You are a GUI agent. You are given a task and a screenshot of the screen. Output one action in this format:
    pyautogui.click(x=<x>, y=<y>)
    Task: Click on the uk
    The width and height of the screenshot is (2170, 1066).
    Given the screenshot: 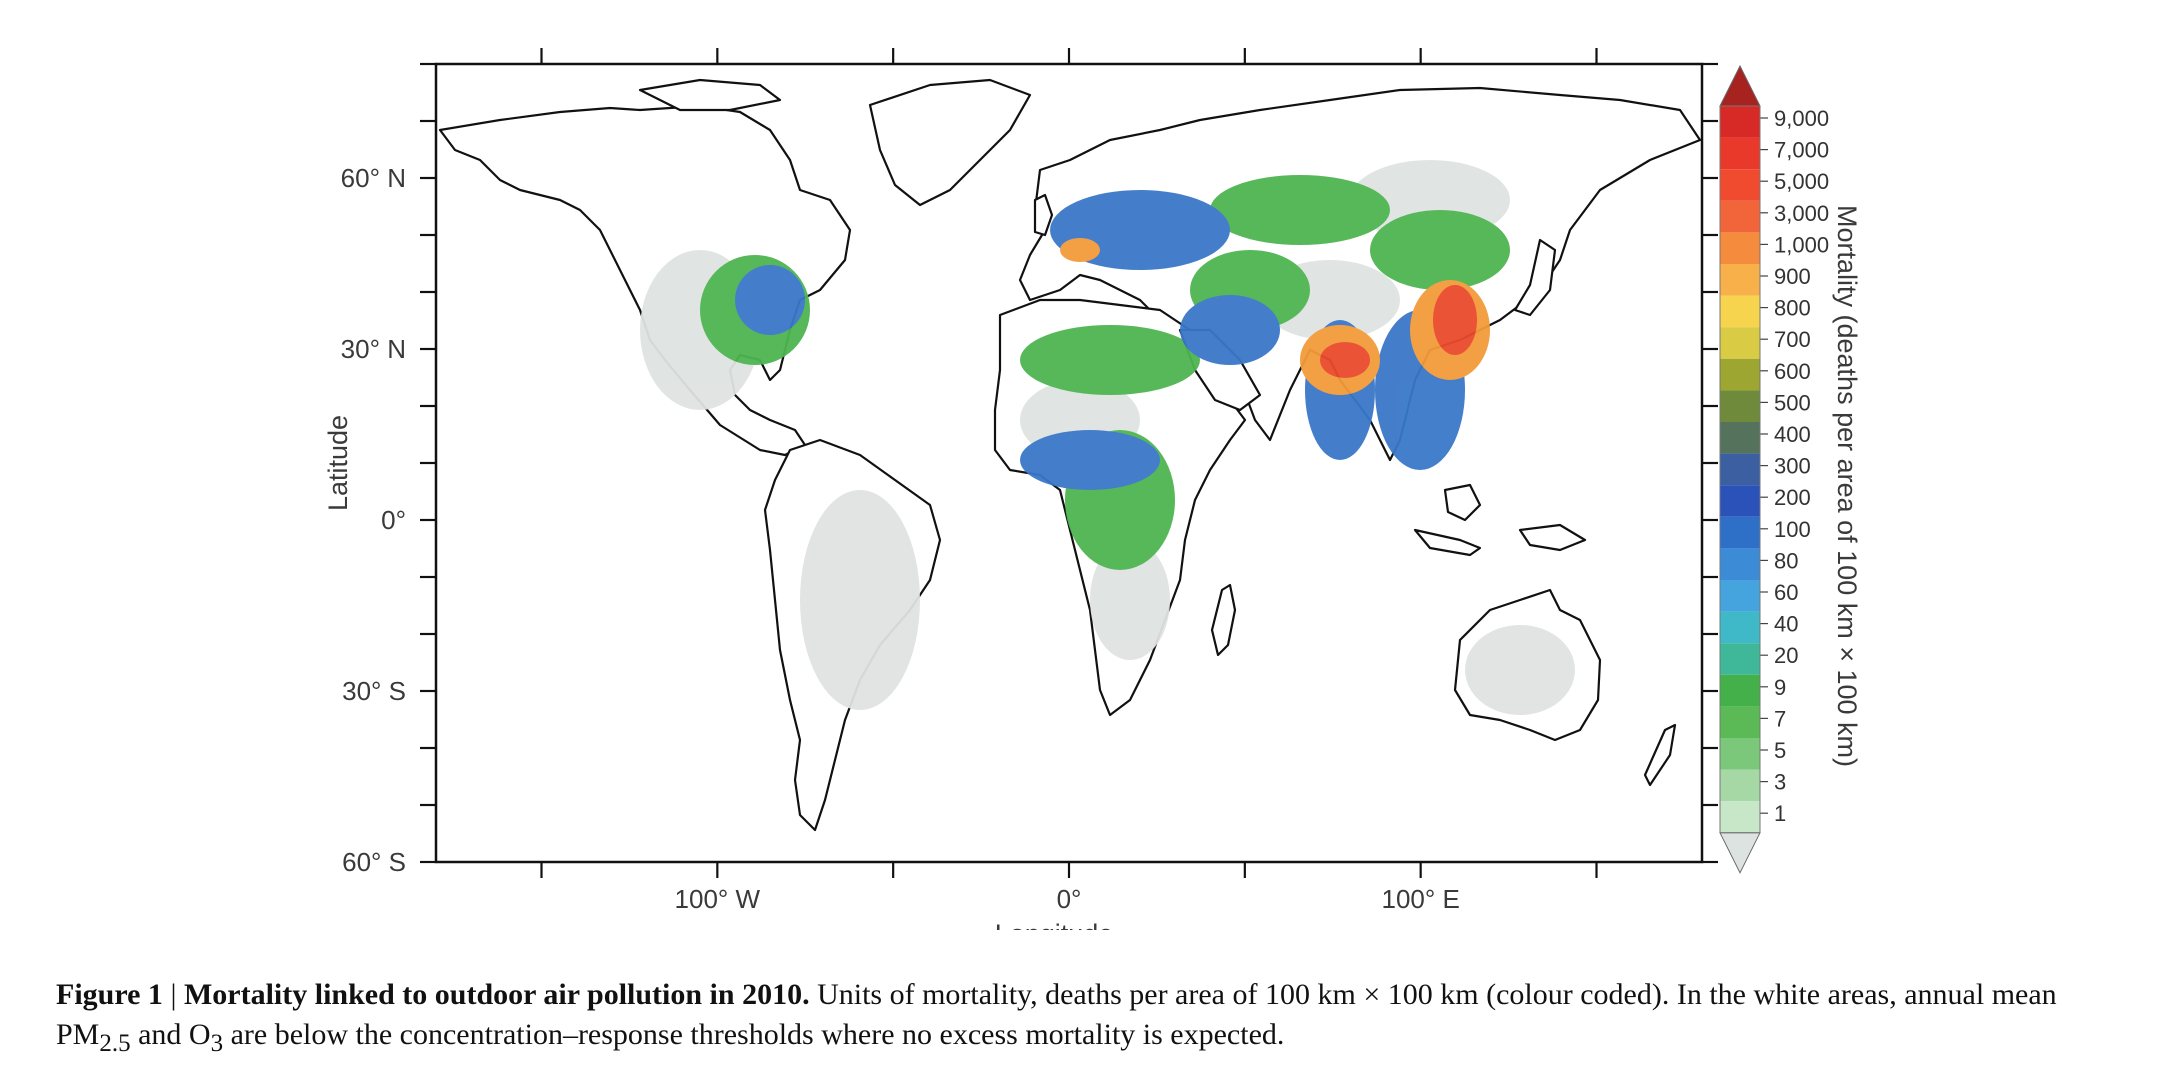 What is the action you would take?
    pyautogui.click(x=1043, y=215)
    